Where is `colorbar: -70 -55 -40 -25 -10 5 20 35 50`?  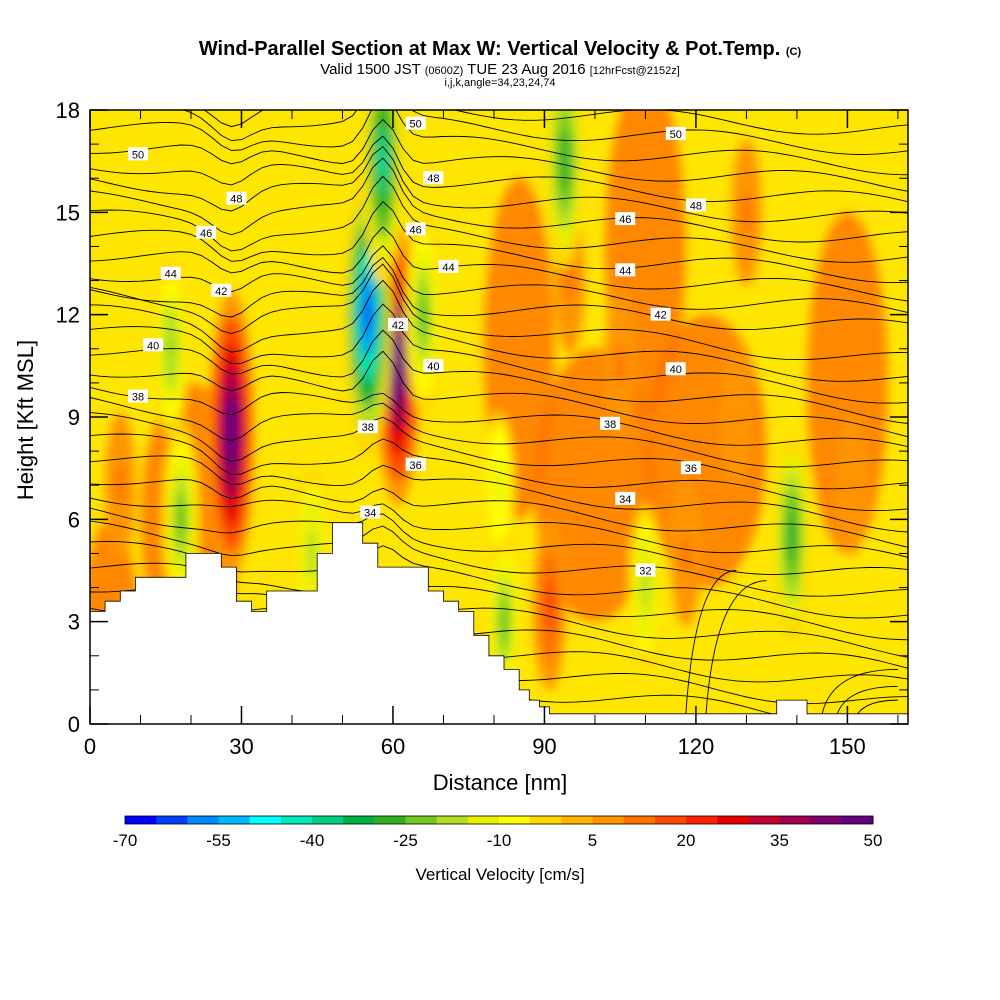 colorbar: -70 -55 -40 -25 -10 5 20 35 50 is located at coordinates (497, 832).